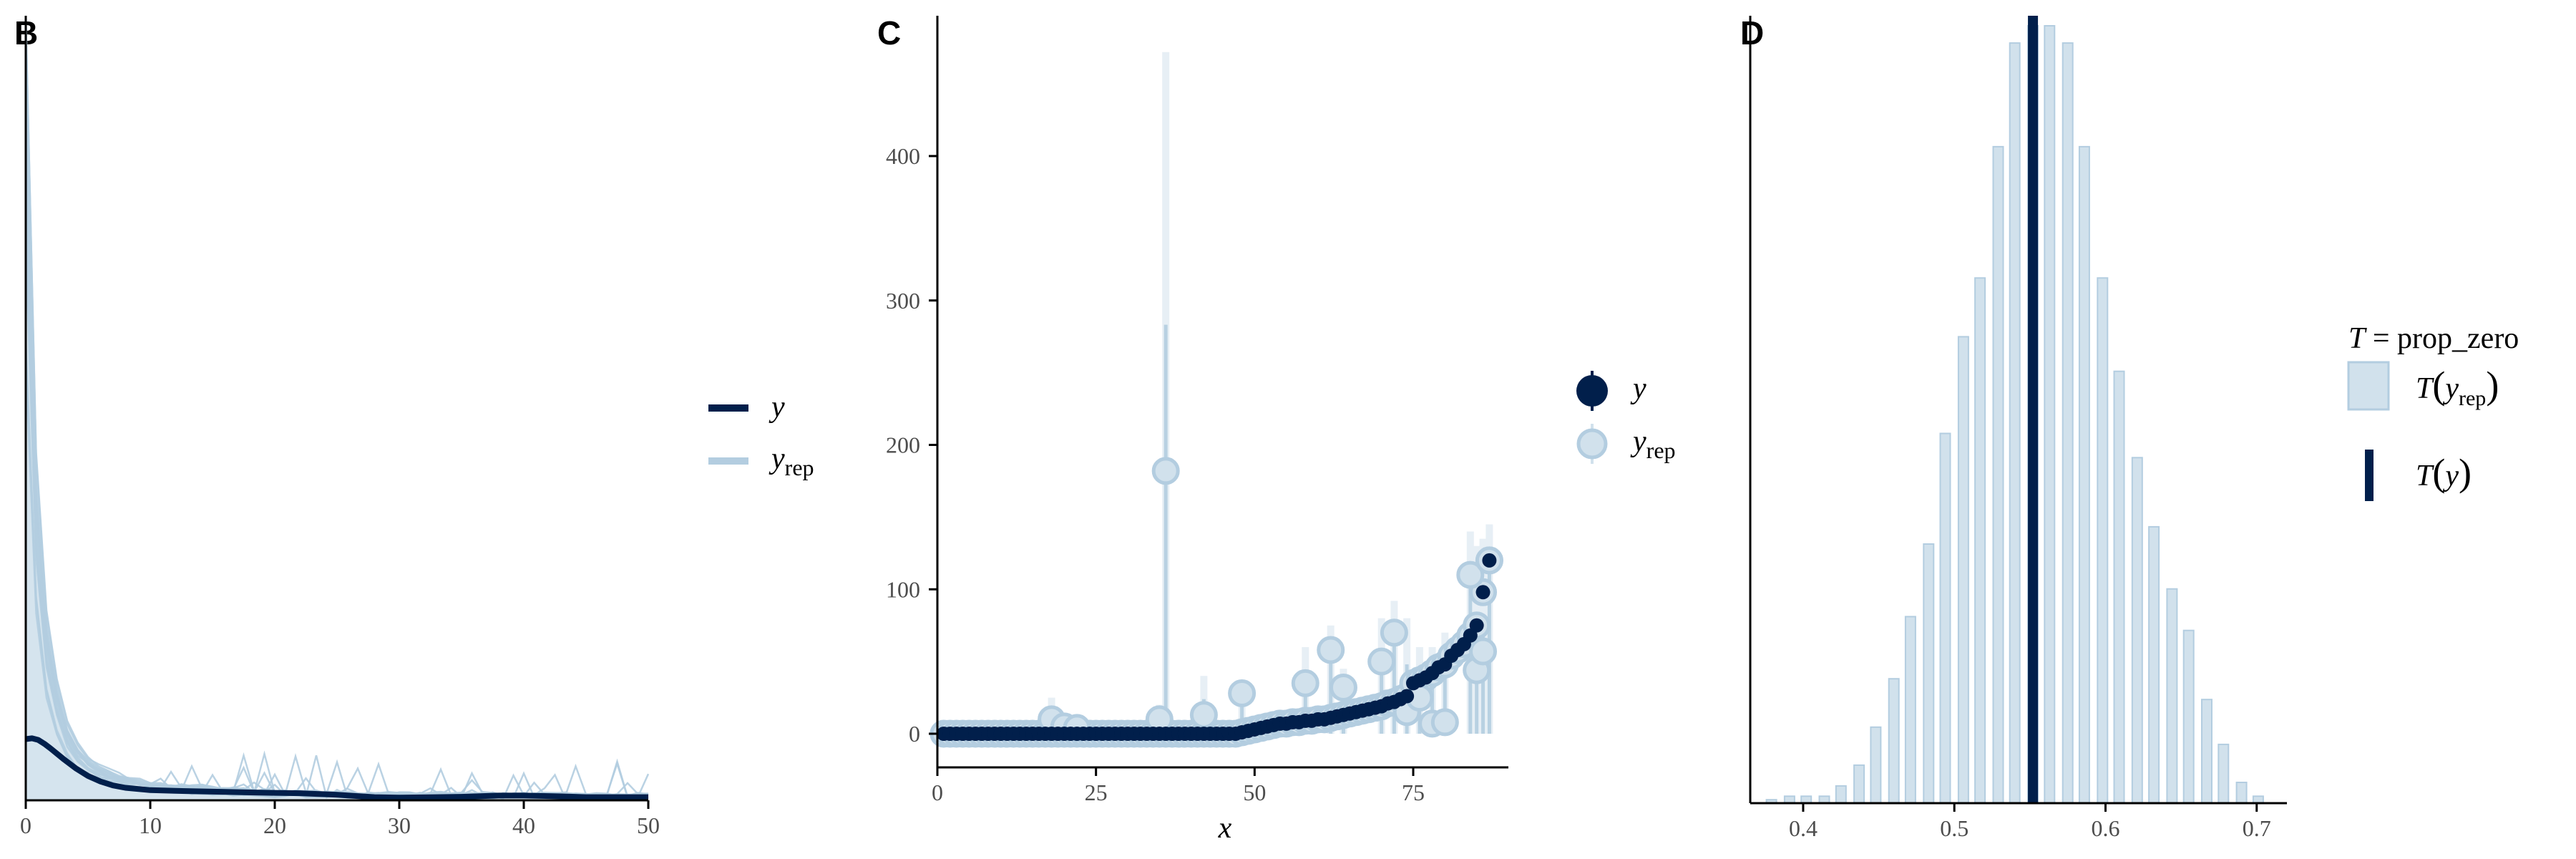  I want to click on x-tick-label: 0.6, so click(2105, 828).